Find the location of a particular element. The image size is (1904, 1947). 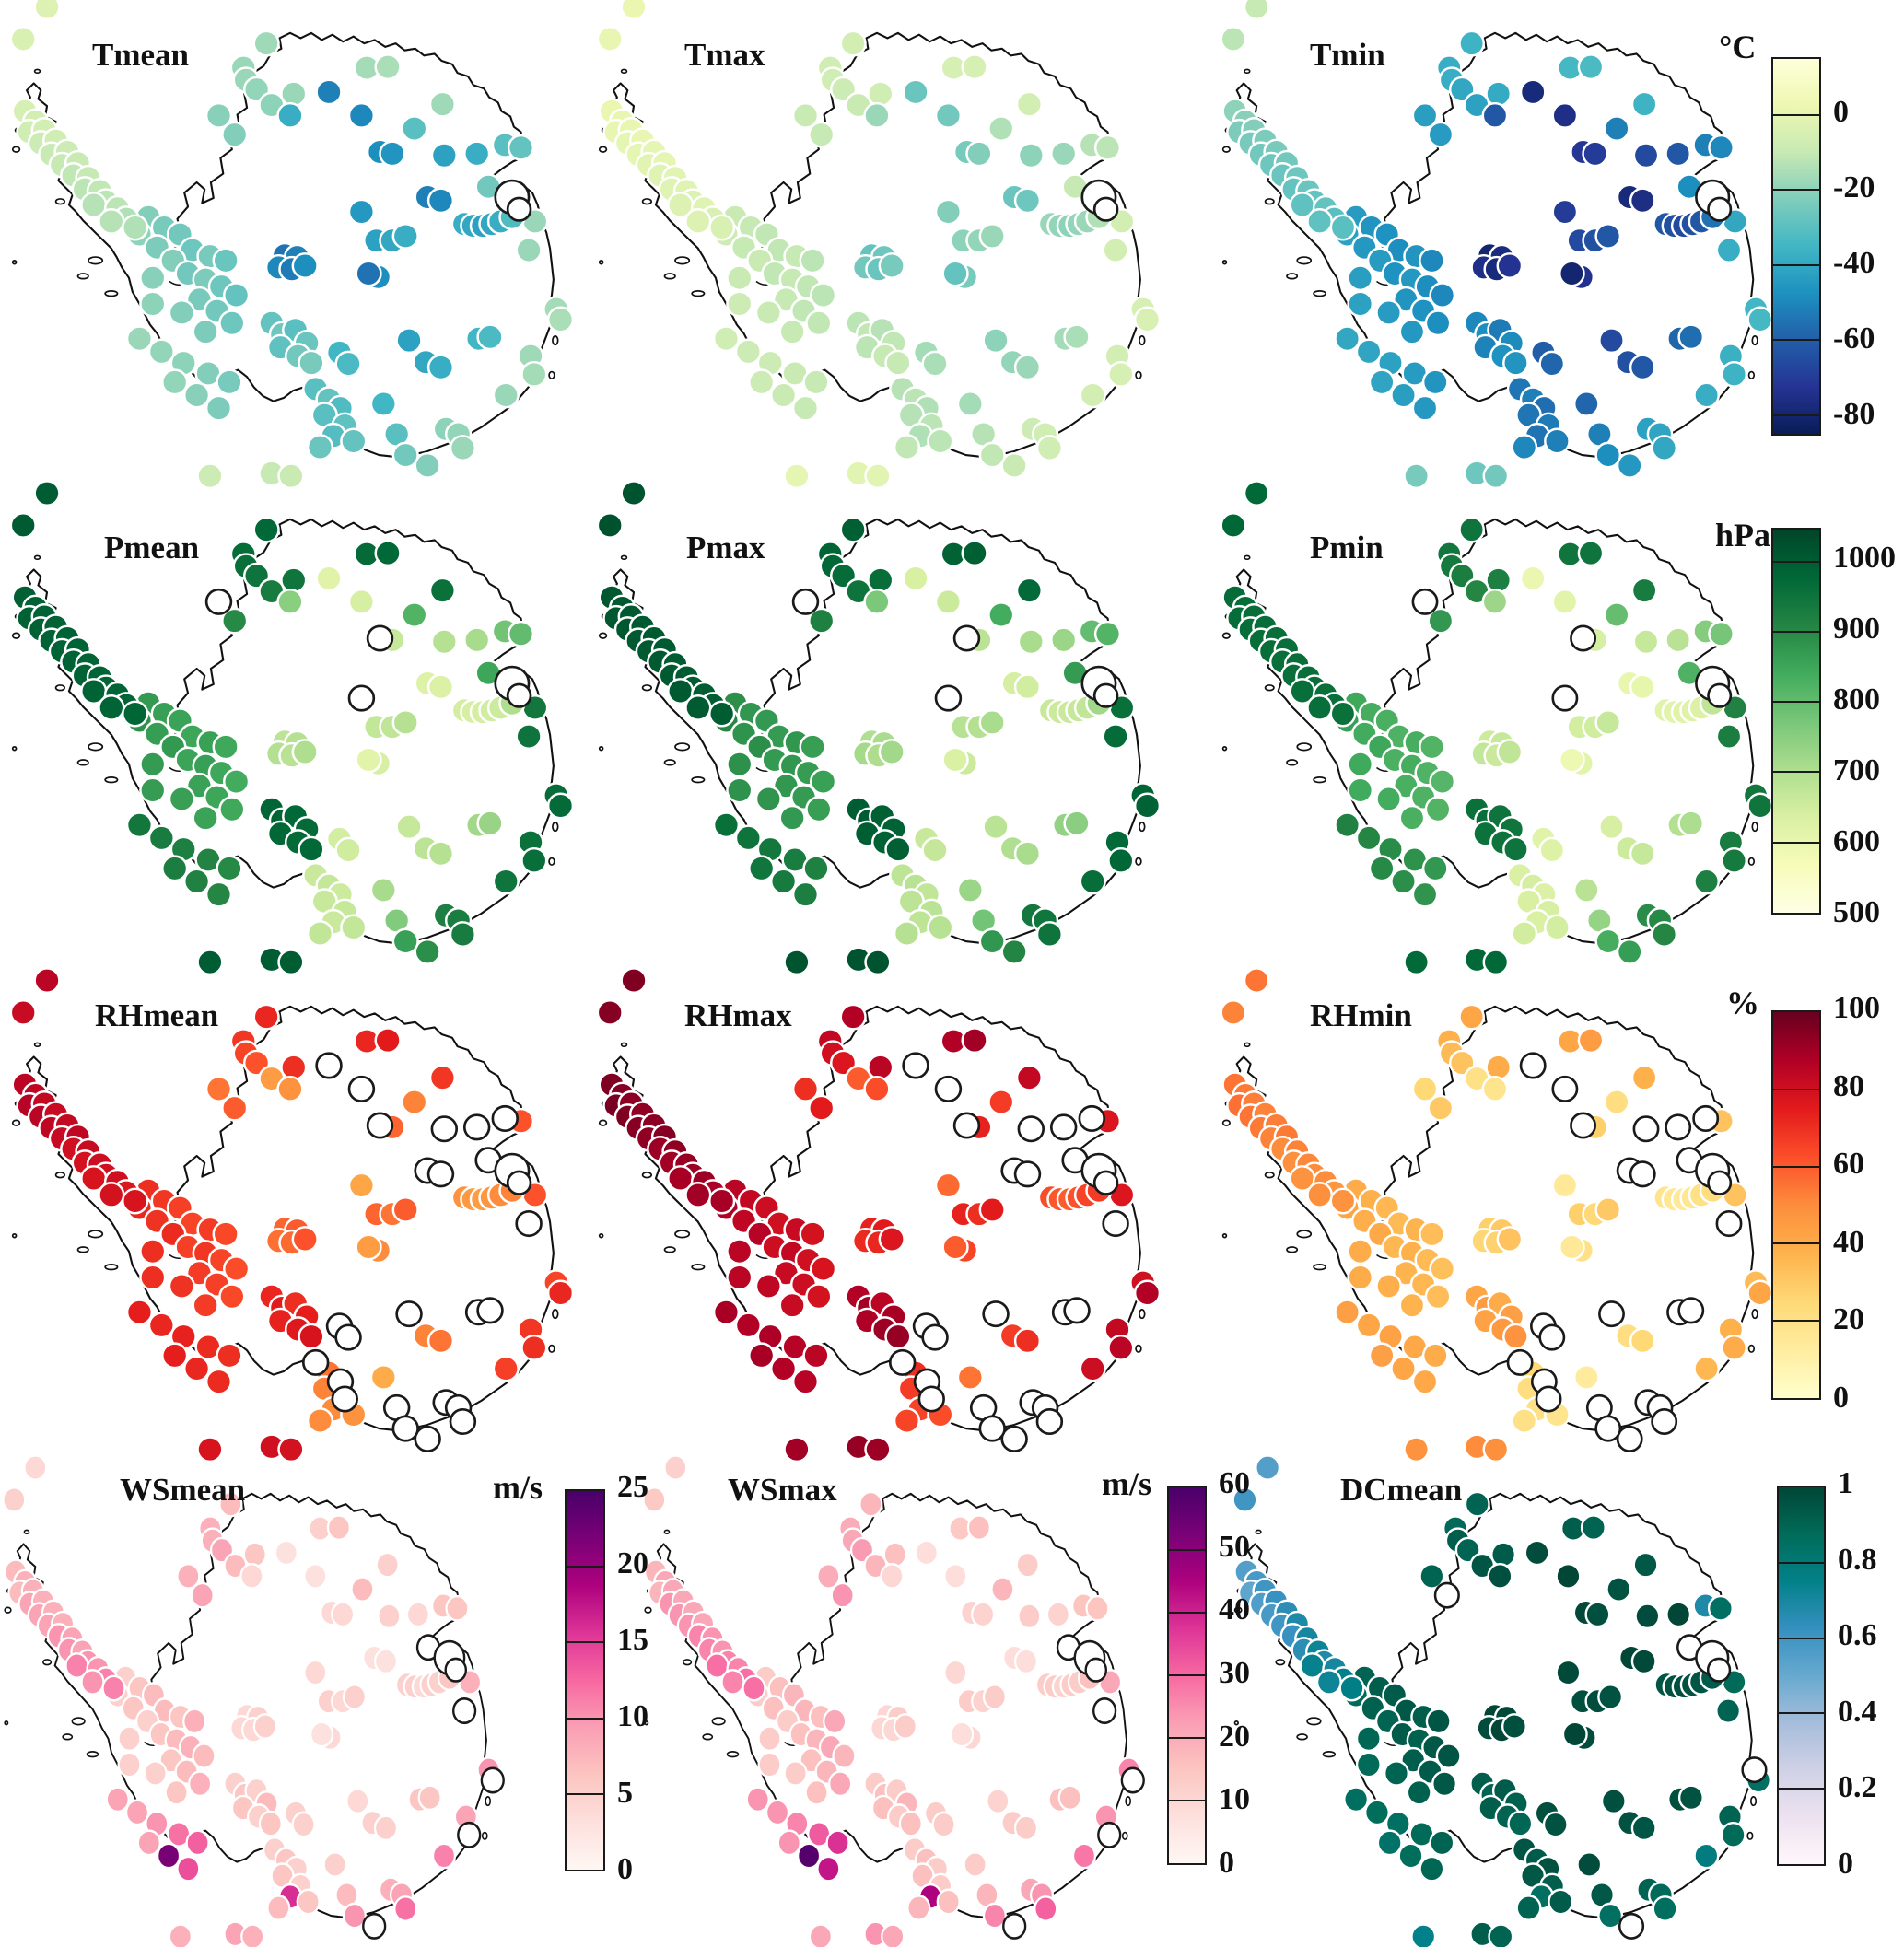

map-panel-dcmean: DCmean is located at coordinates (1501, 1700).